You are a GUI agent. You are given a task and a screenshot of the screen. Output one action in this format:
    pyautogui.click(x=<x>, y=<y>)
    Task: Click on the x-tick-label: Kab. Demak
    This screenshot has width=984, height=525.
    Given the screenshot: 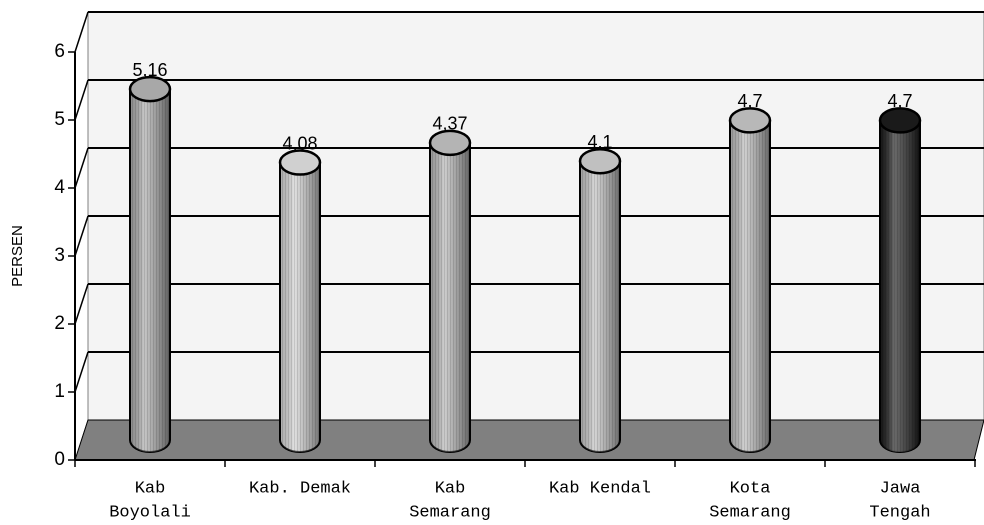 What is the action you would take?
    pyautogui.click(x=300, y=488)
    